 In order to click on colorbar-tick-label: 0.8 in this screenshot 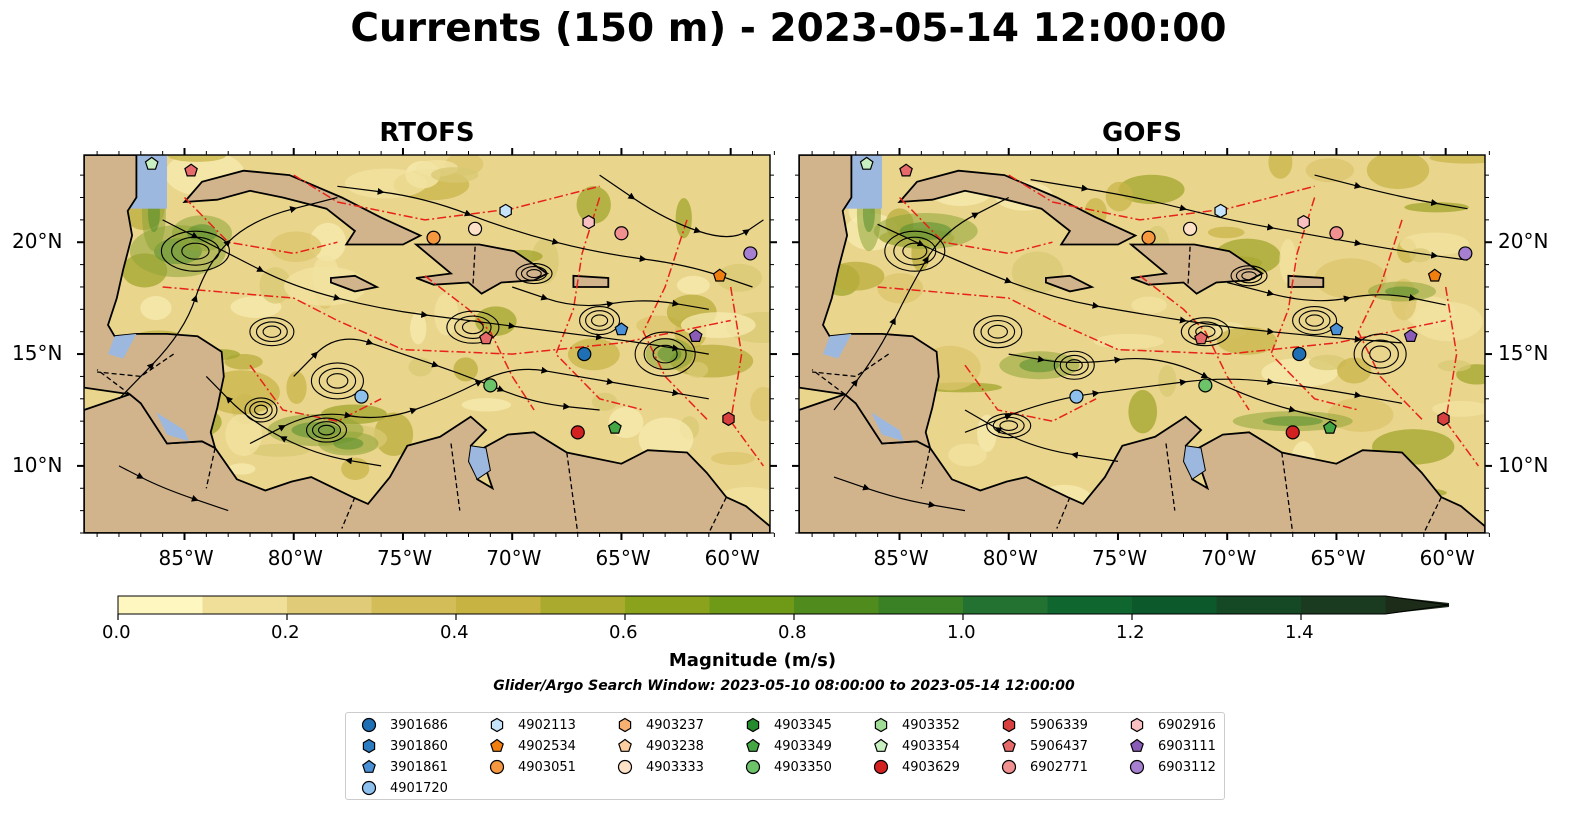, I will do `click(792, 632)`.